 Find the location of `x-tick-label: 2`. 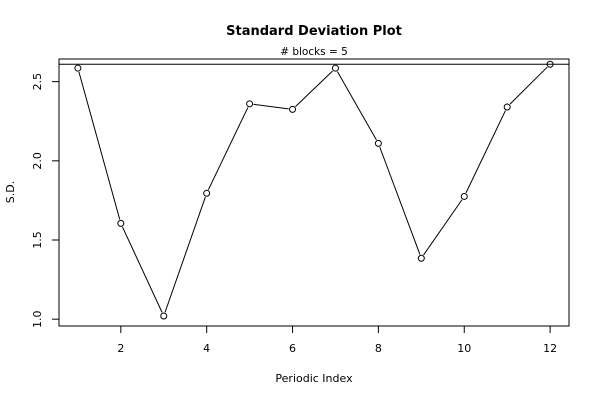

x-tick-label: 2 is located at coordinates (120, 348).